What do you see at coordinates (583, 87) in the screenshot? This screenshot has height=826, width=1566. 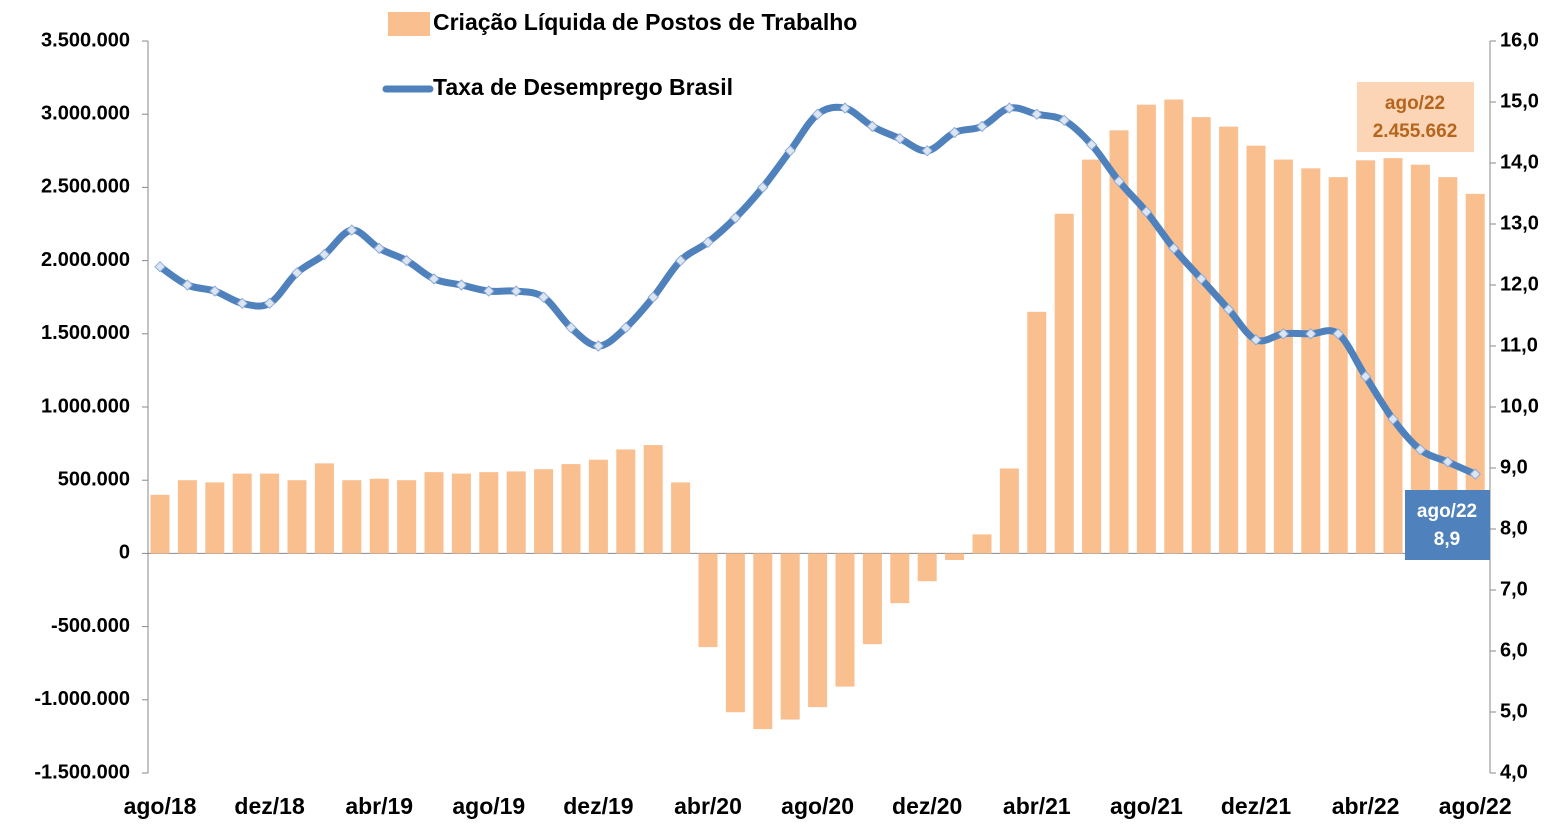 I see `legend-label: Taxa de Desemprego Brasil` at bounding box center [583, 87].